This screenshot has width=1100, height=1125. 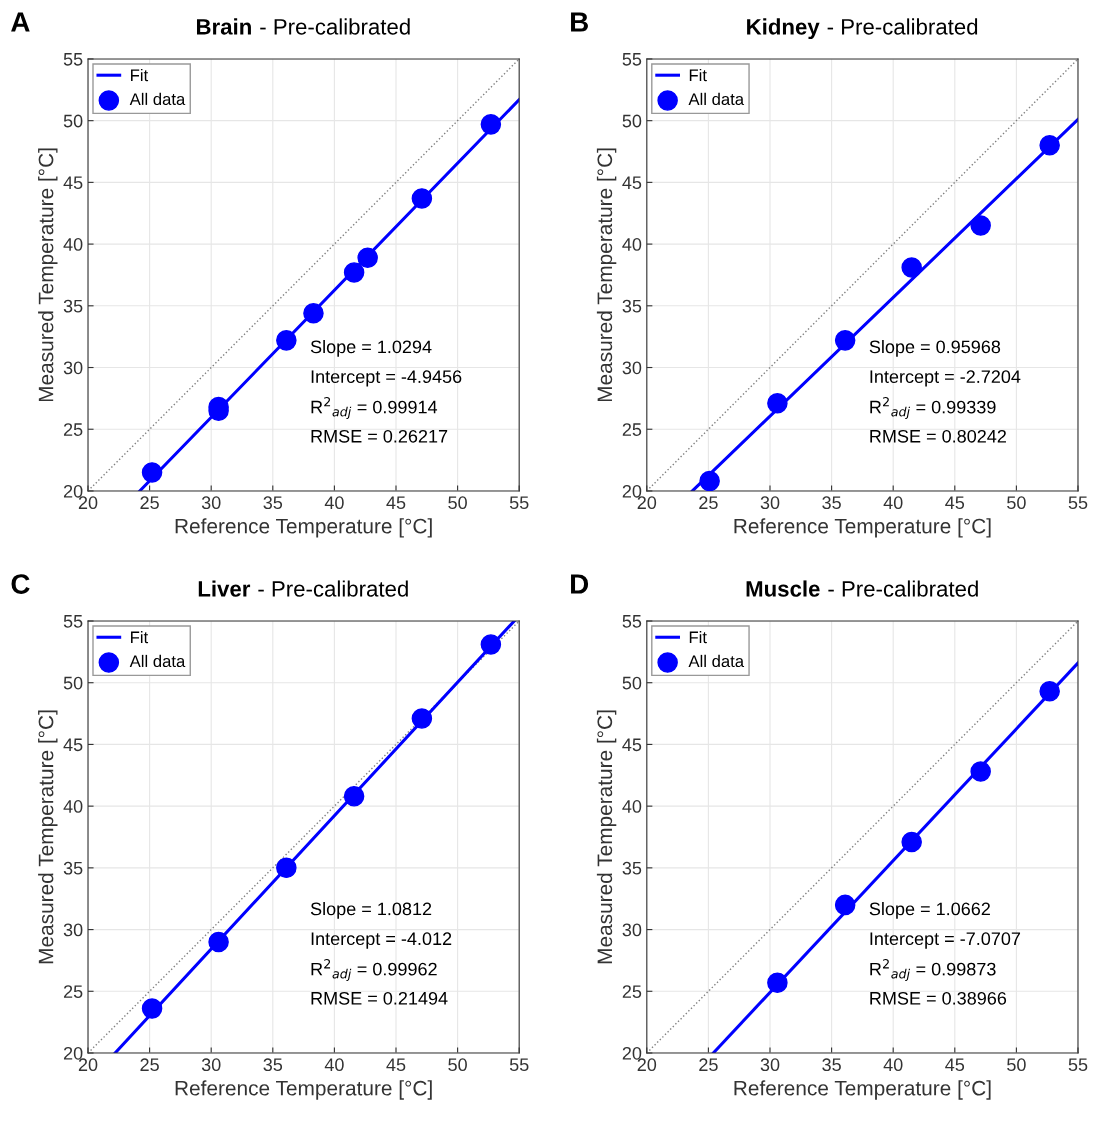 What do you see at coordinates (933, 970) in the screenshot?
I see `annotation: R$^{2}$$_{adj}$ = 0.99873` at bounding box center [933, 970].